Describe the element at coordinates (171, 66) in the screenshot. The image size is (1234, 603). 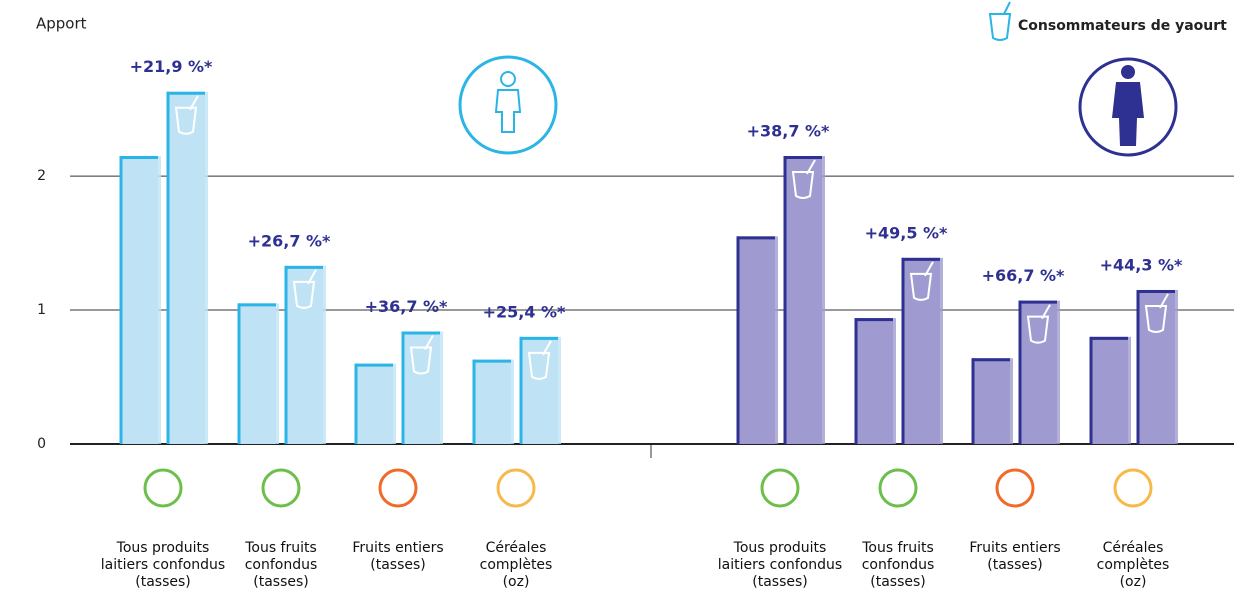
I see `value-label: +21,9 %*` at that location.